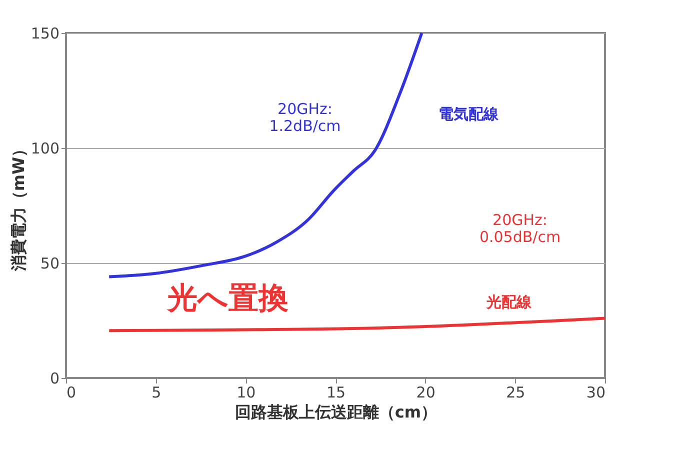 The image size is (683, 452). What do you see at coordinates (55, 379) in the screenshot?
I see `y-tick-label: 0` at bounding box center [55, 379].